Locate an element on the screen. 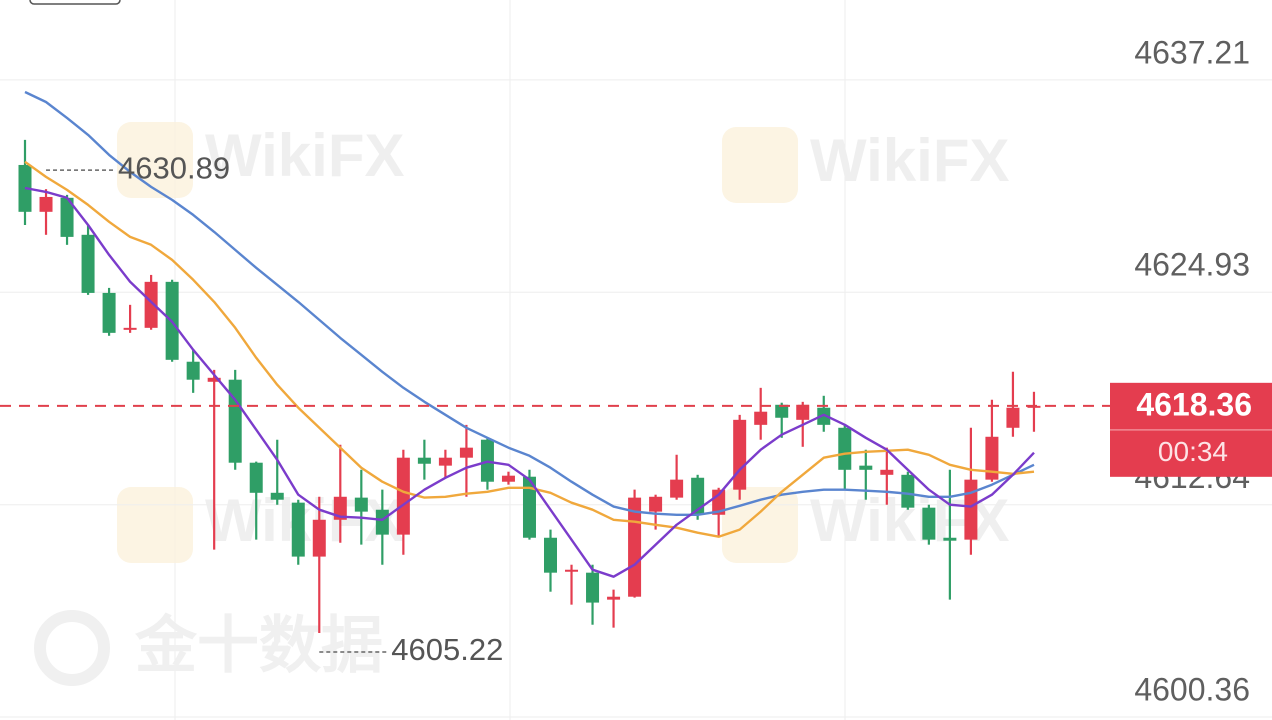 The width and height of the screenshot is (1272, 720). annotation-label: 4605.22 is located at coordinates (447, 649).